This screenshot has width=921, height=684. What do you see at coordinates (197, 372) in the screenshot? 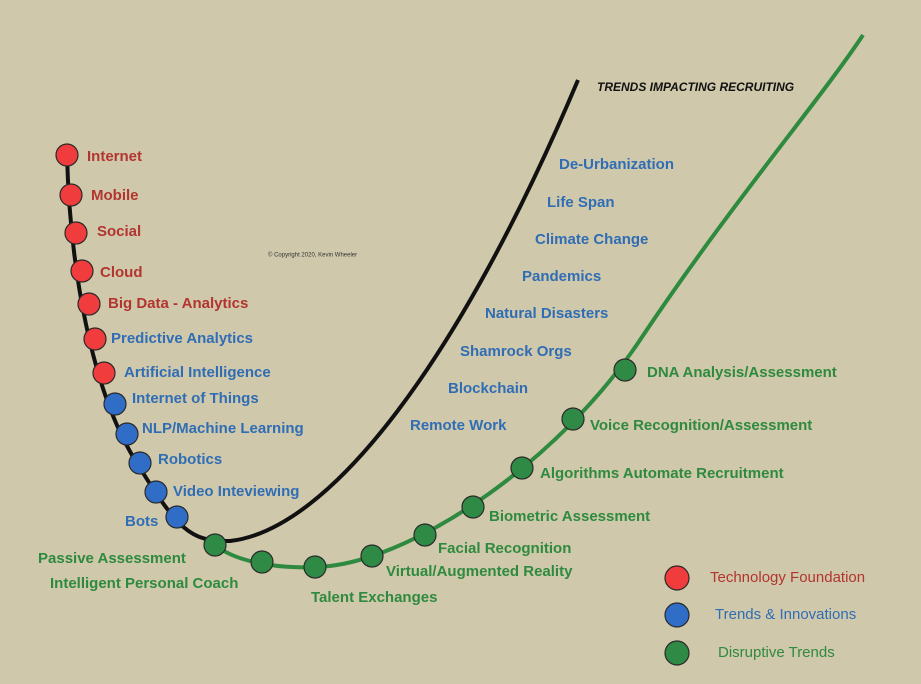
I see `node-label: Artificial Intelligence` at bounding box center [197, 372].